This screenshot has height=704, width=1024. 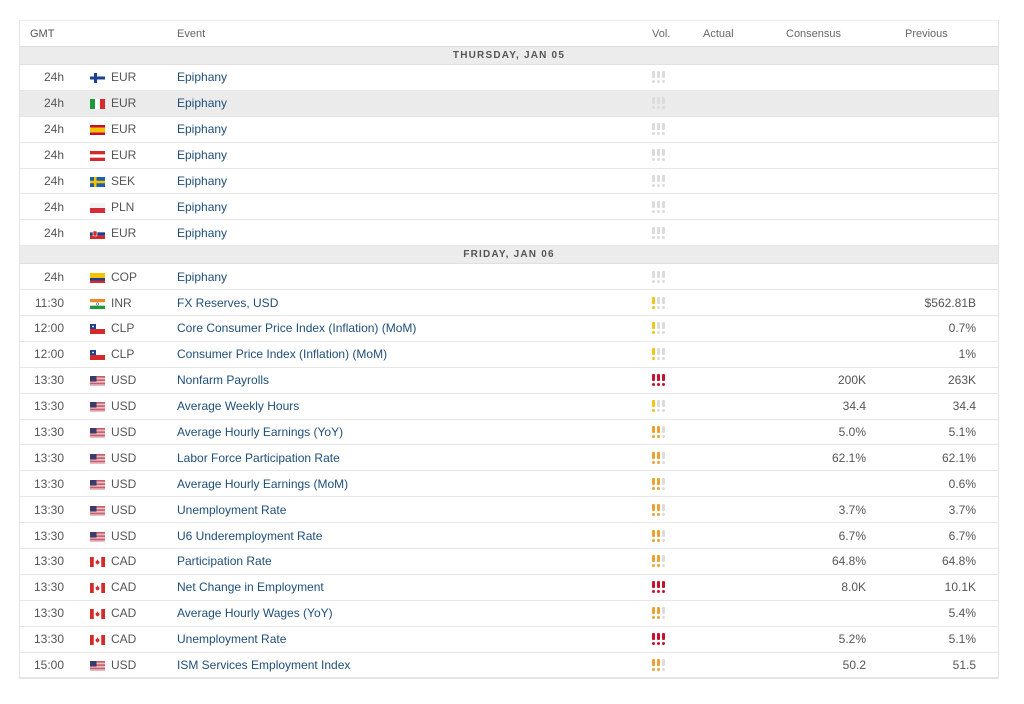 I want to click on table-row: 11:30 INR FX Reserves, USD $562.81B, so click(x=509, y=303).